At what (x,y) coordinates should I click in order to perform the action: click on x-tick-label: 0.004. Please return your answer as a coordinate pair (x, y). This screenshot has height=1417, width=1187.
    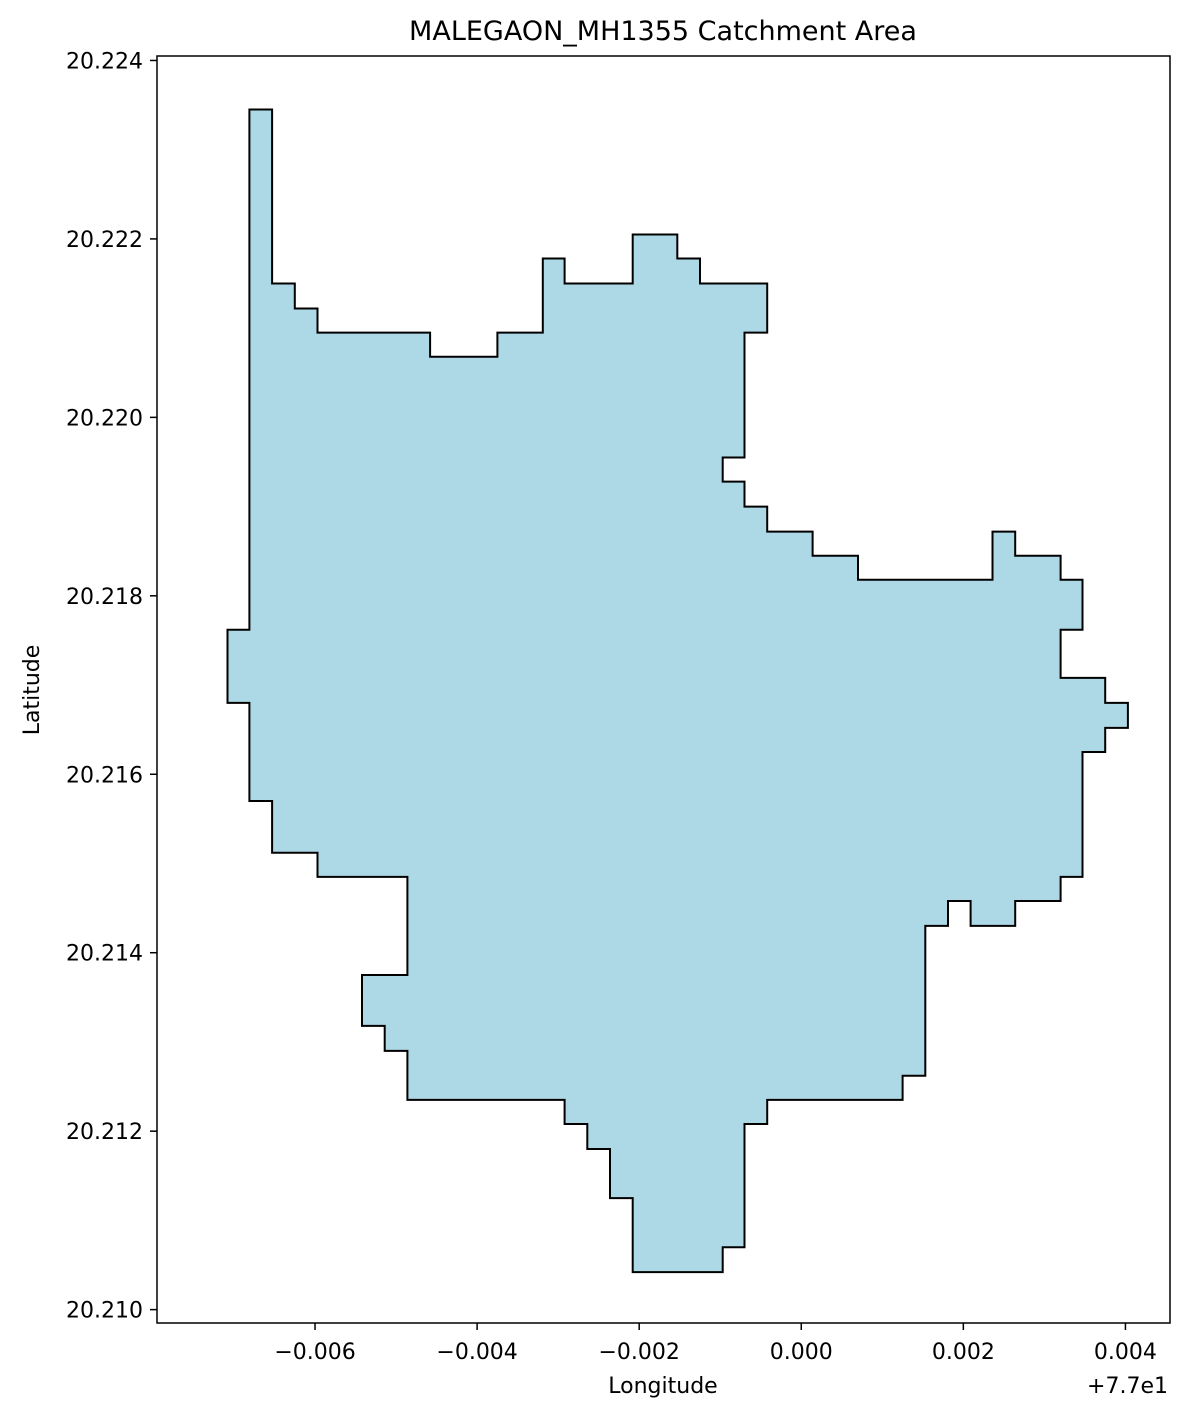
    Looking at the image, I should click on (1125, 1352).